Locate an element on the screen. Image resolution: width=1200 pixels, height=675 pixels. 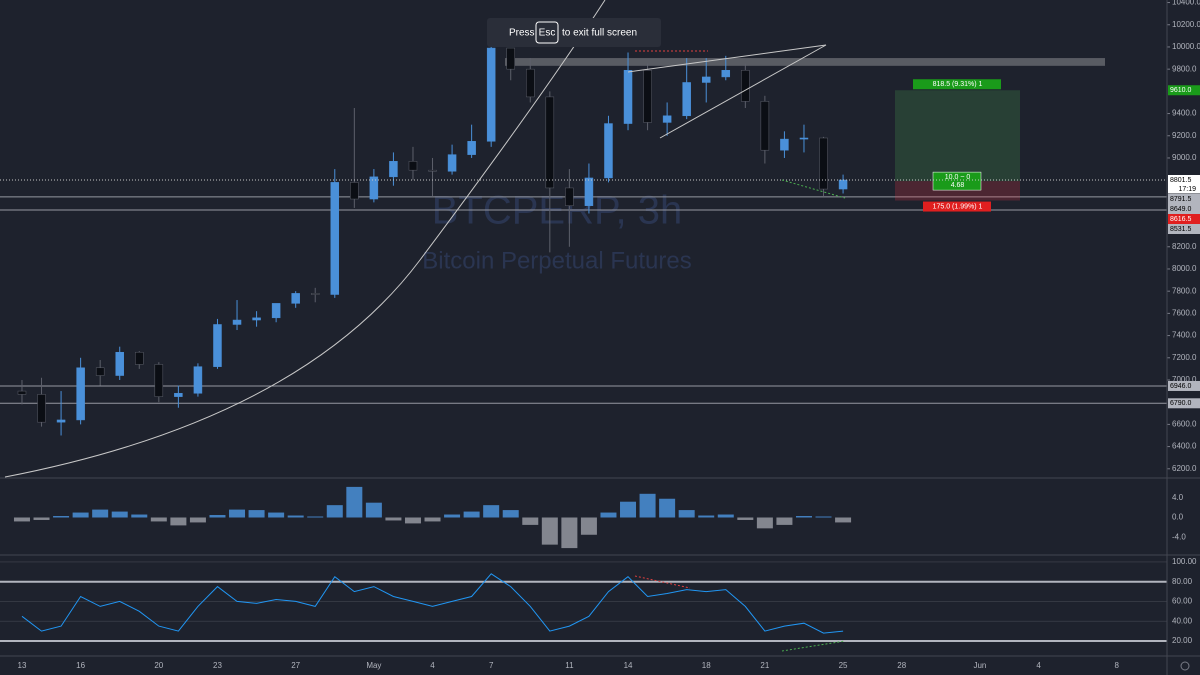
key-box is located at coordinates (547, 32).